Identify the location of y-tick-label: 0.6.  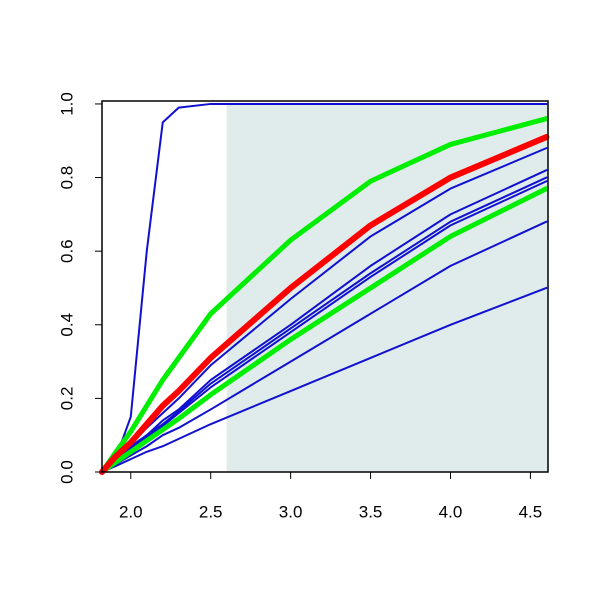
(66, 251).